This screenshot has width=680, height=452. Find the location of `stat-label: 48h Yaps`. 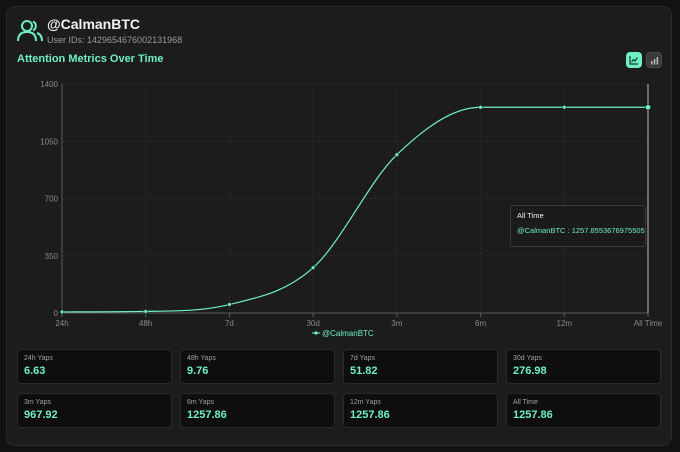

stat-label: 48h Yaps is located at coordinates (201, 358).